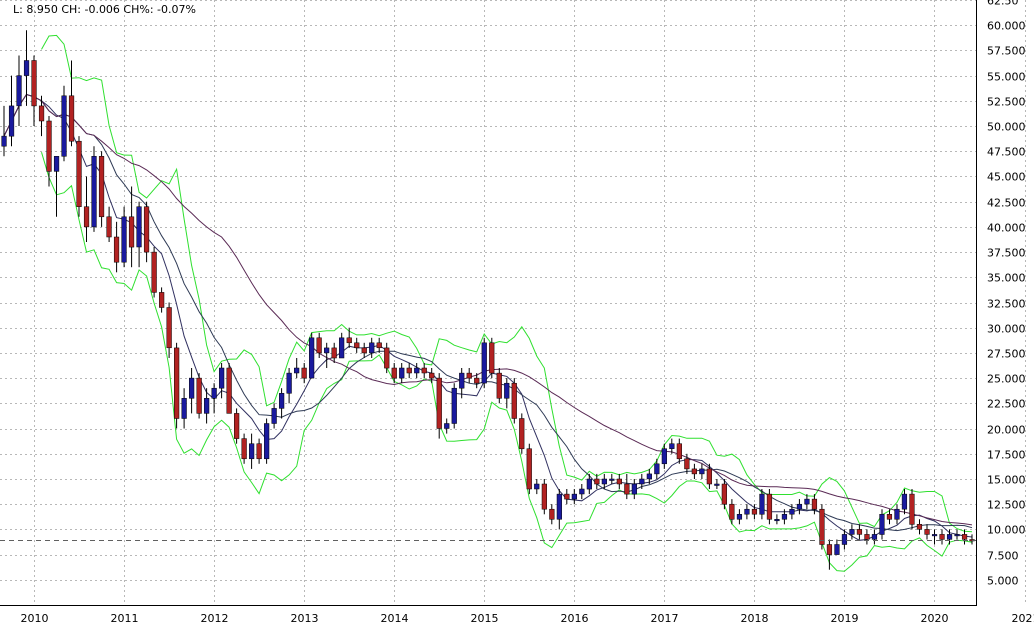 The height and width of the screenshot is (631, 1034). What do you see at coordinates (1006, 228) in the screenshot?
I see `y-tick-label: 40.000` at bounding box center [1006, 228].